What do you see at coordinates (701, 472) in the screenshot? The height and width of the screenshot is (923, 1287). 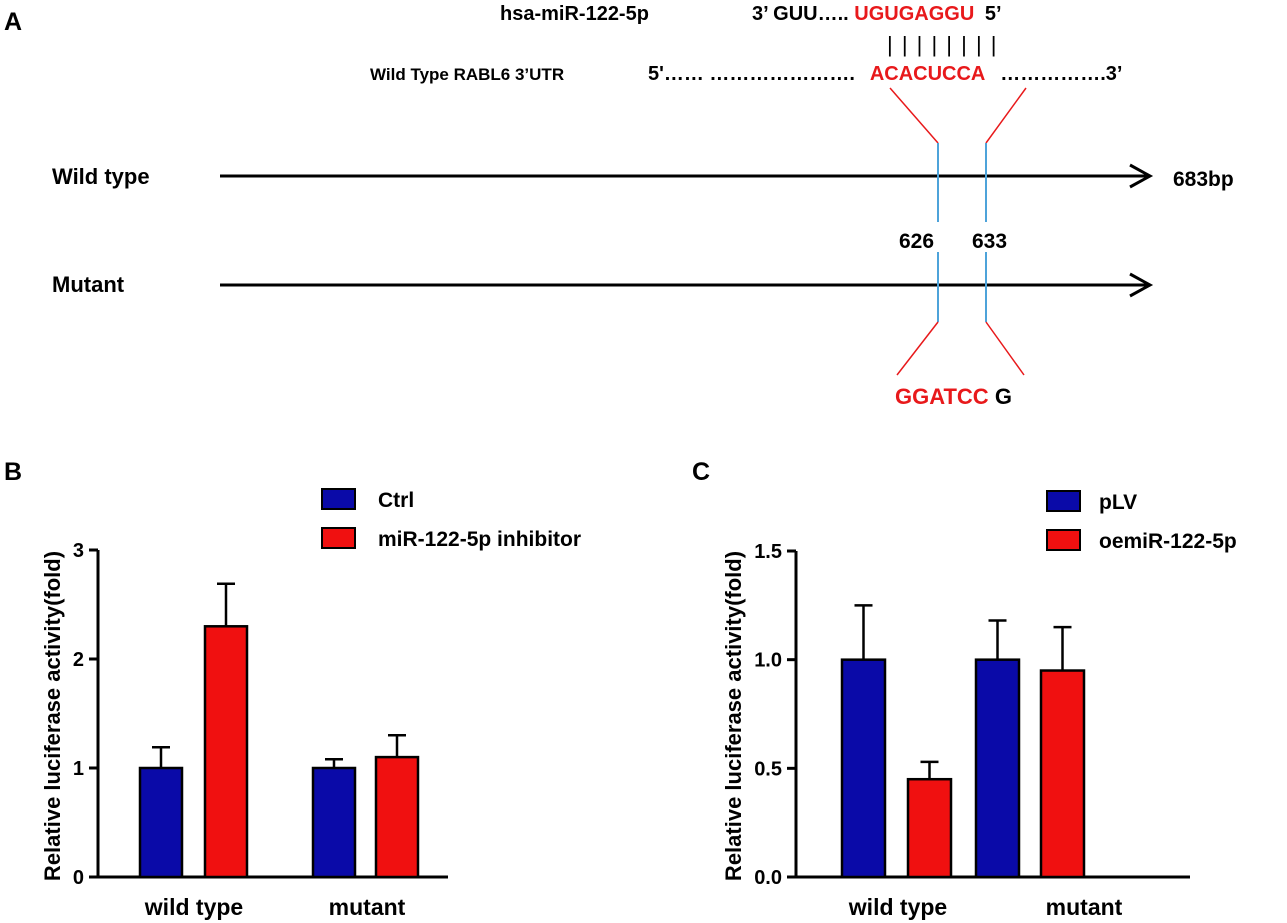 I see `panel-c-label: C` at bounding box center [701, 472].